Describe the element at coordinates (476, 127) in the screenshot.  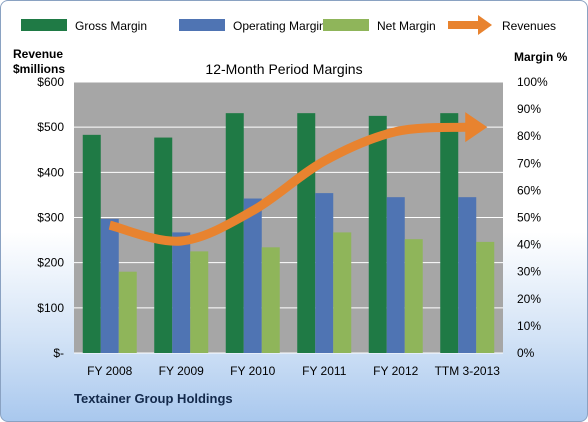
I see `revenue-arrowhead` at that location.